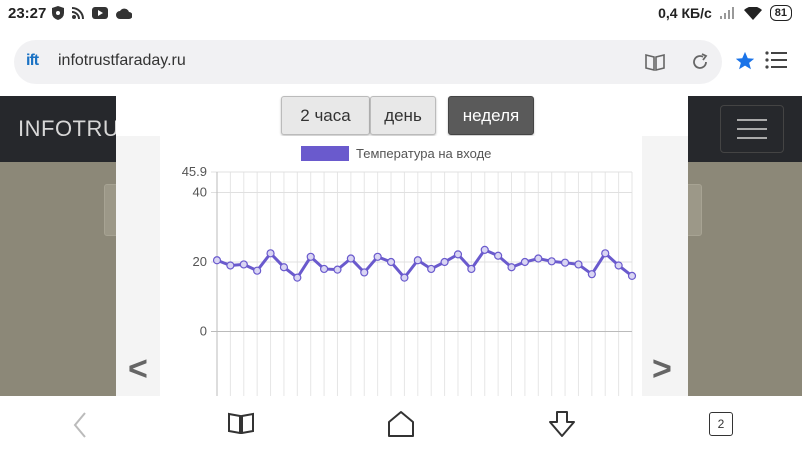  Describe the element at coordinates (780, 13) in the screenshot. I see `battery-indicator: 81` at that location.